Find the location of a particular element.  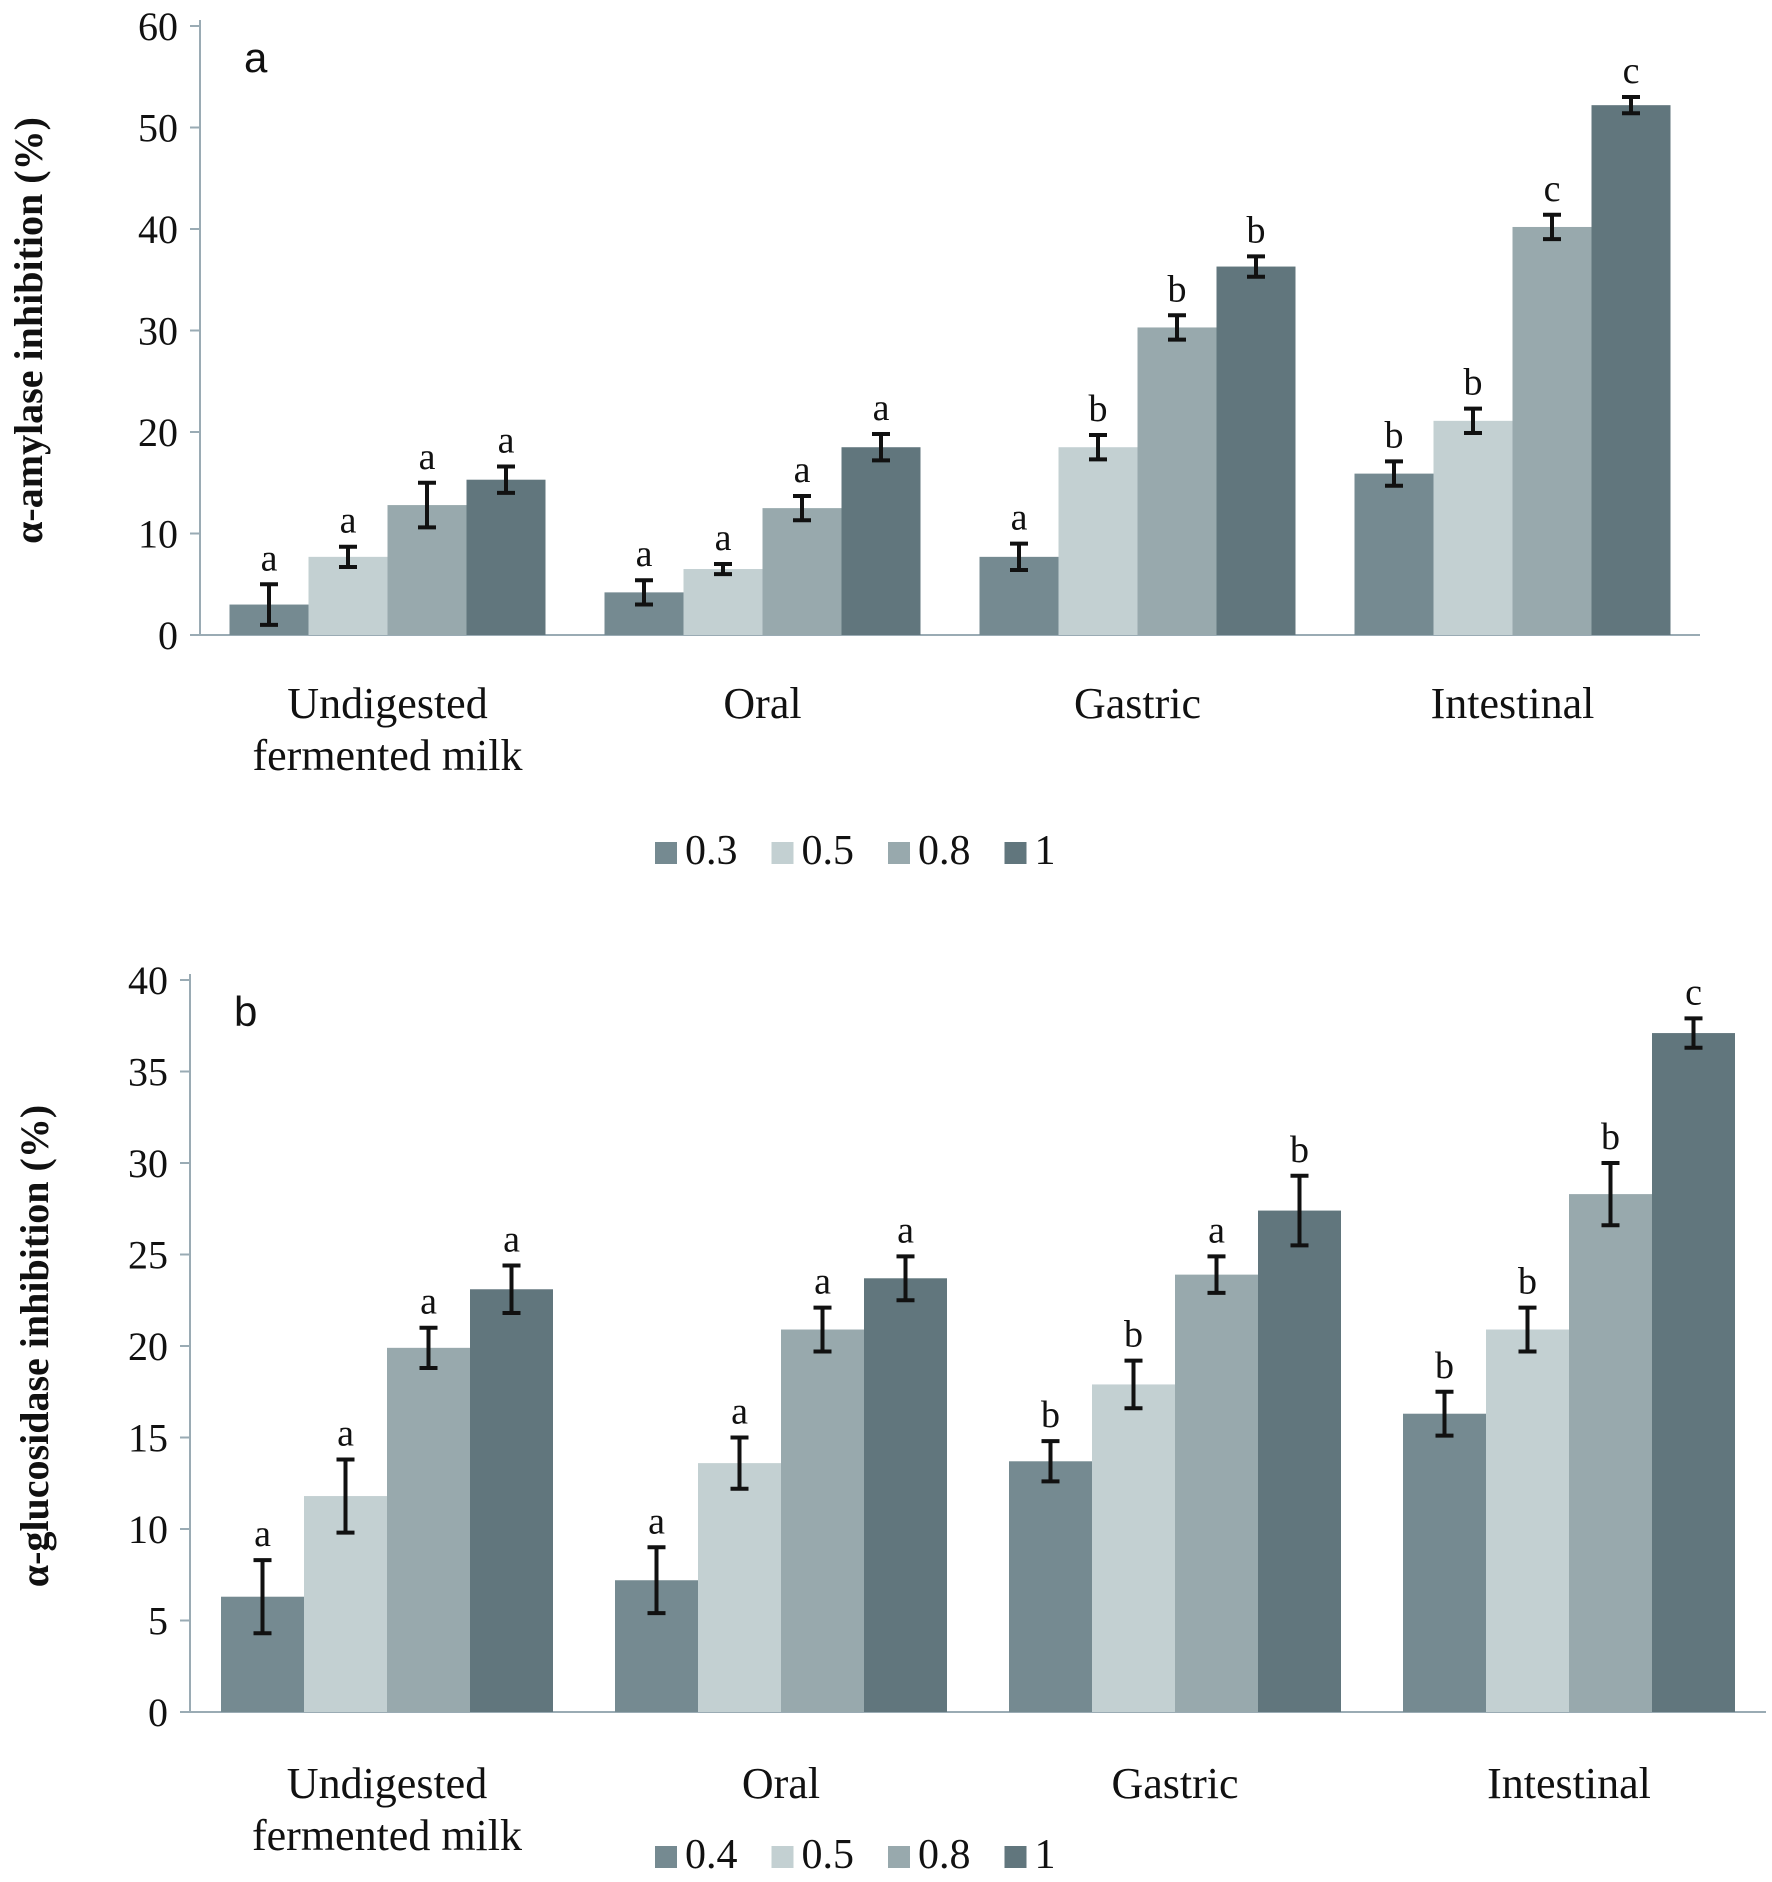

chart-b-category-label-0: fermented milk is located at coordinates (387, 1835).